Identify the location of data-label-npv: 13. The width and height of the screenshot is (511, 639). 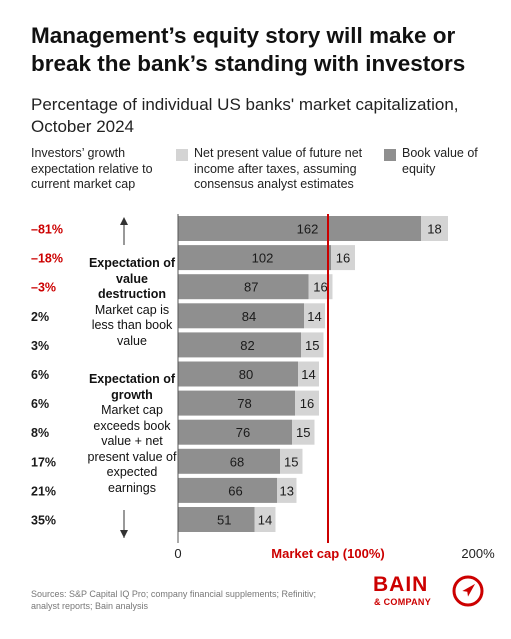
(287, 490).